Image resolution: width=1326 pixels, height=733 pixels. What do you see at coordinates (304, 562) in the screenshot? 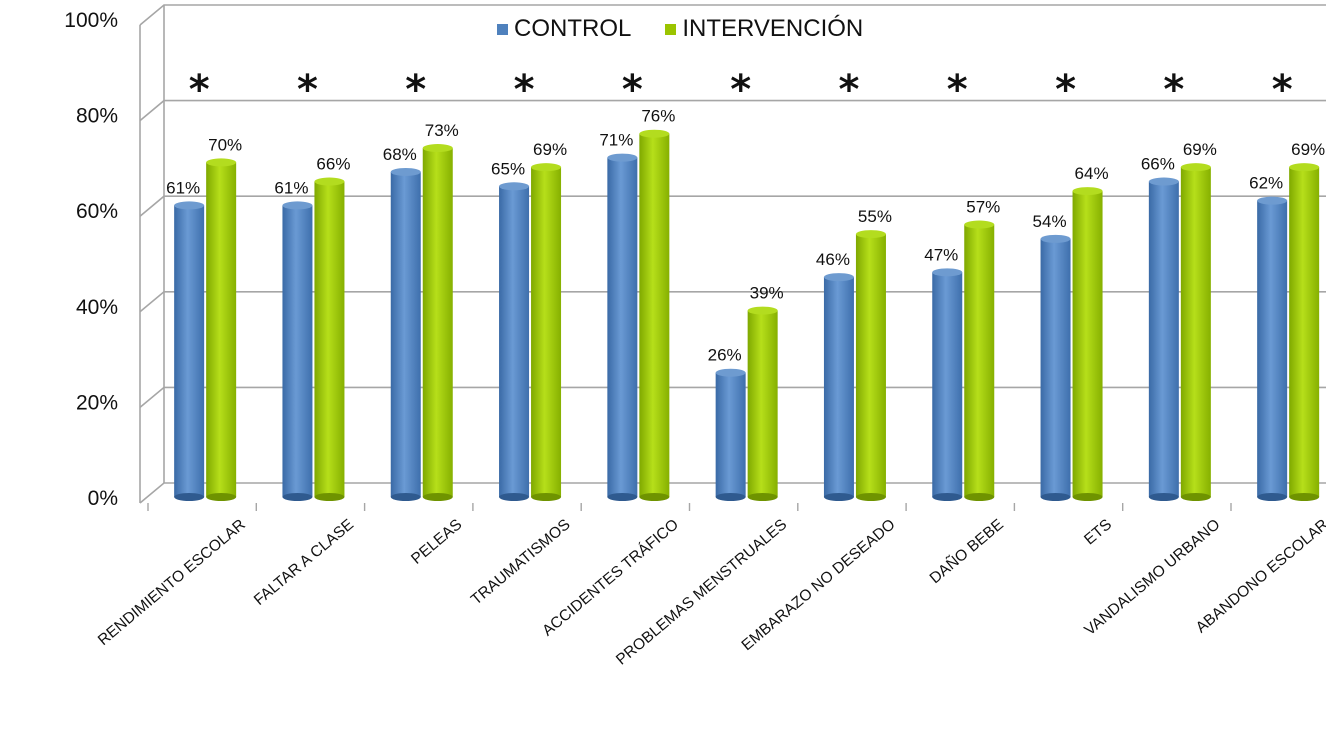
I see `x-category-label: FALTAR A CLASE` at bounding box center [304, 562].